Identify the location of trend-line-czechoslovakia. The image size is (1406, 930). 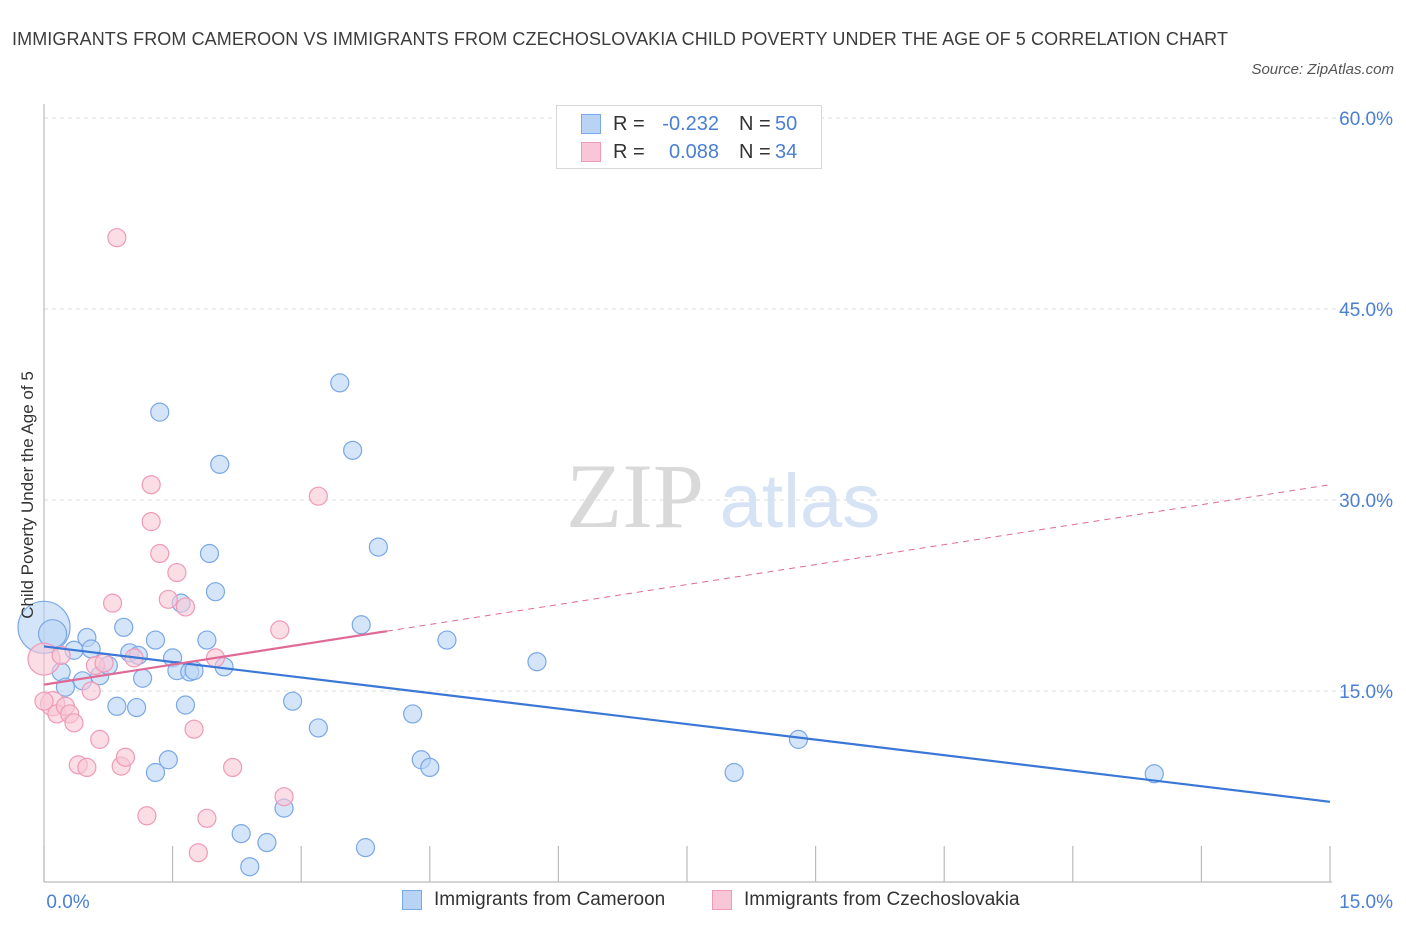
(215, 658).